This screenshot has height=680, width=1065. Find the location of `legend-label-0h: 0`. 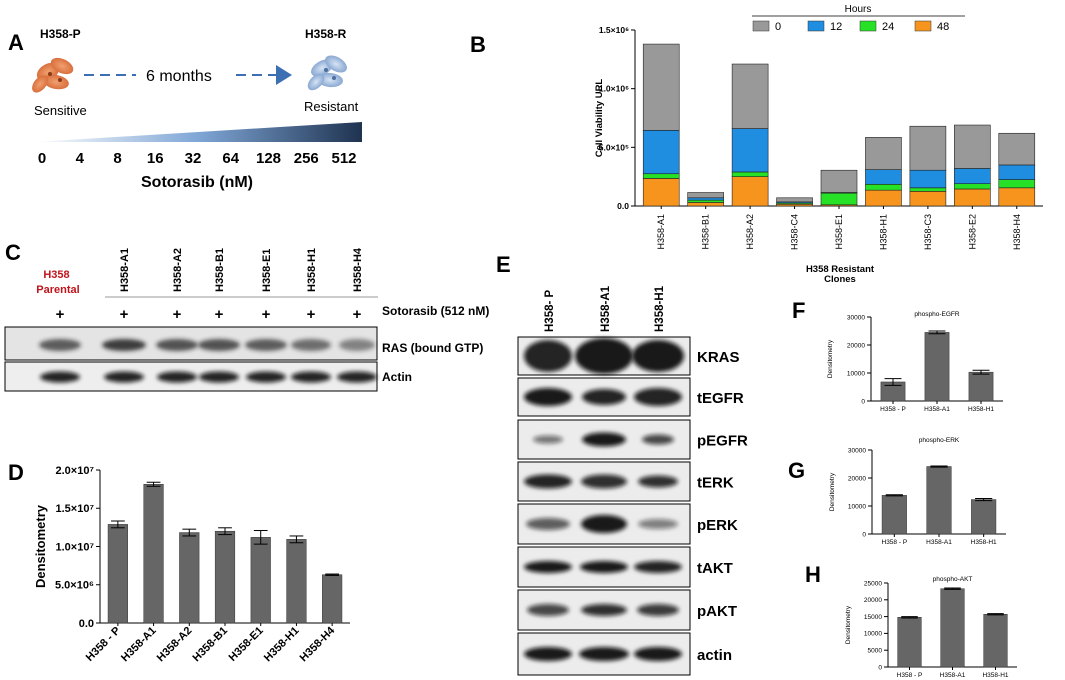

legend-label-0h: 0 is located at coordinates (778, 27).